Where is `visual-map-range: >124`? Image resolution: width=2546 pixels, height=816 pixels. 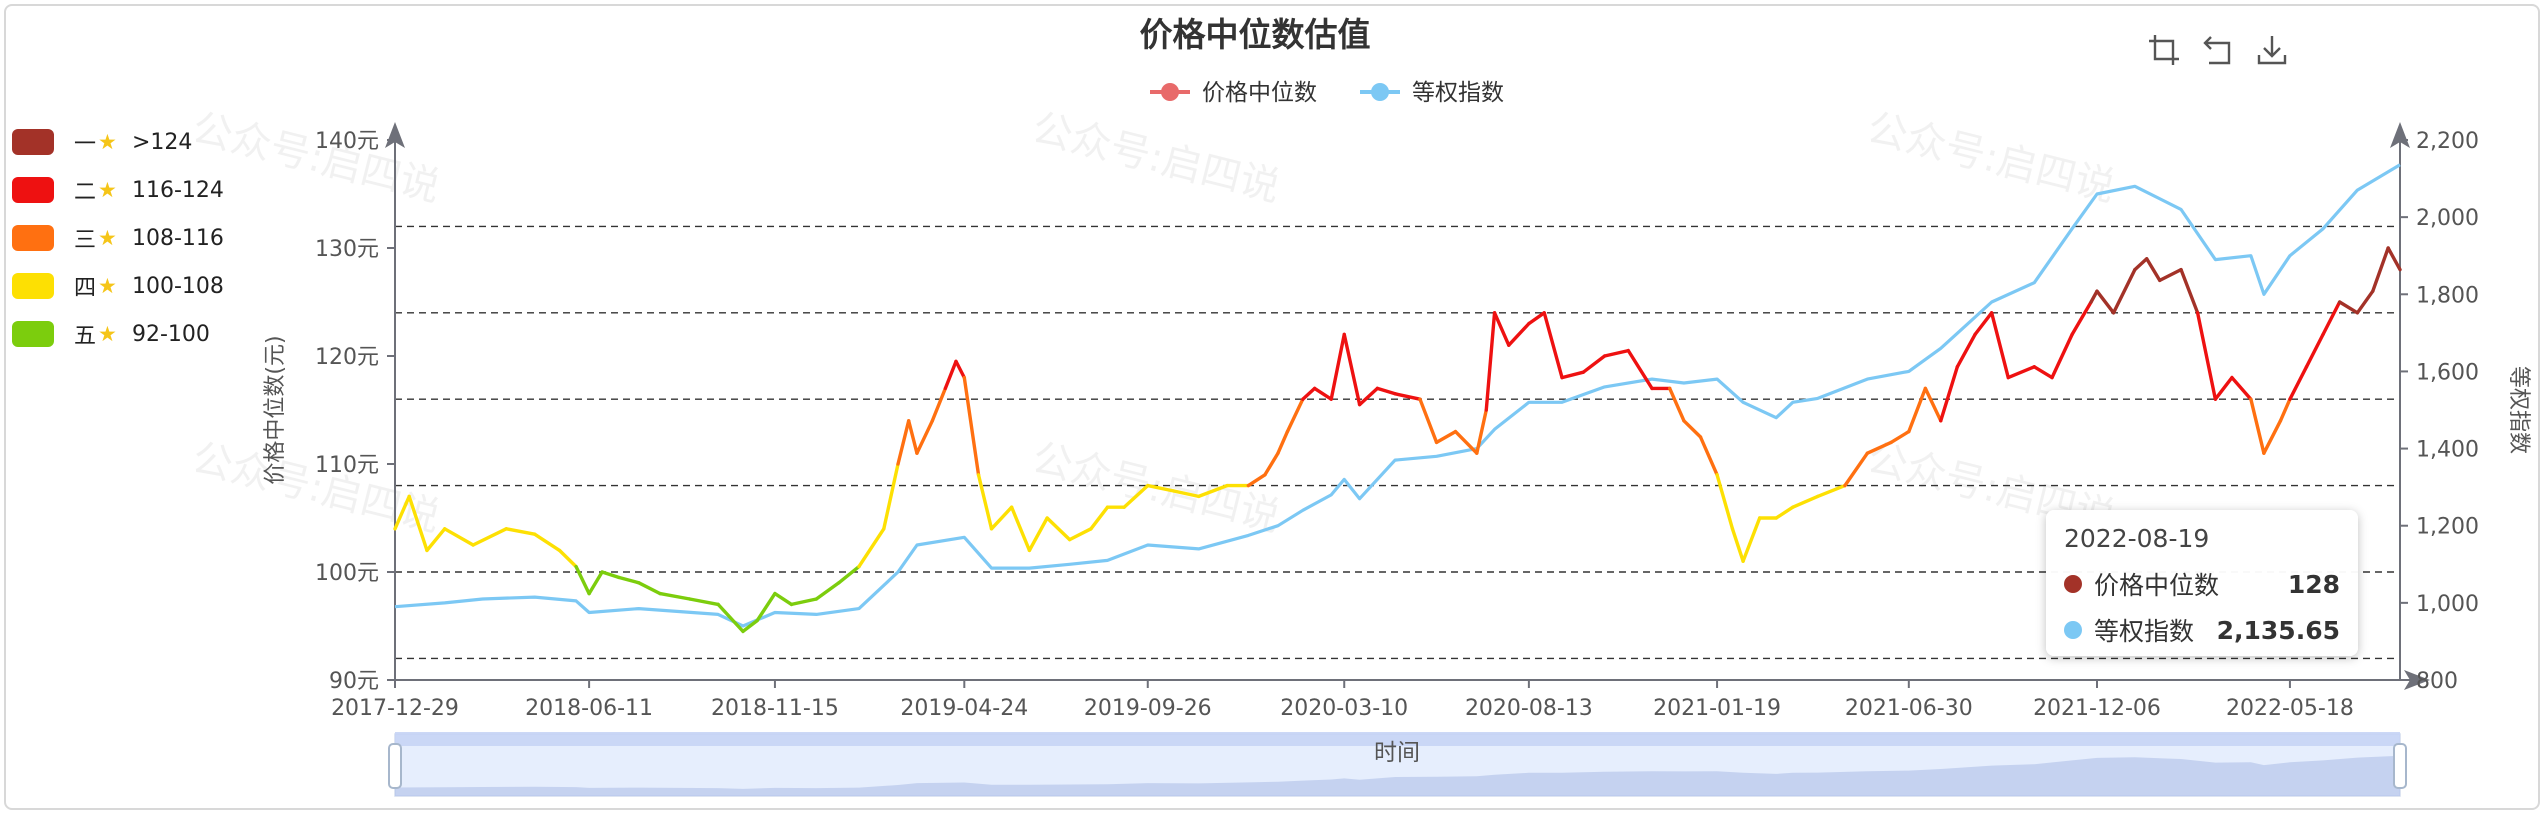 visual-map-range: >124 is located at coordinates (162, 142).